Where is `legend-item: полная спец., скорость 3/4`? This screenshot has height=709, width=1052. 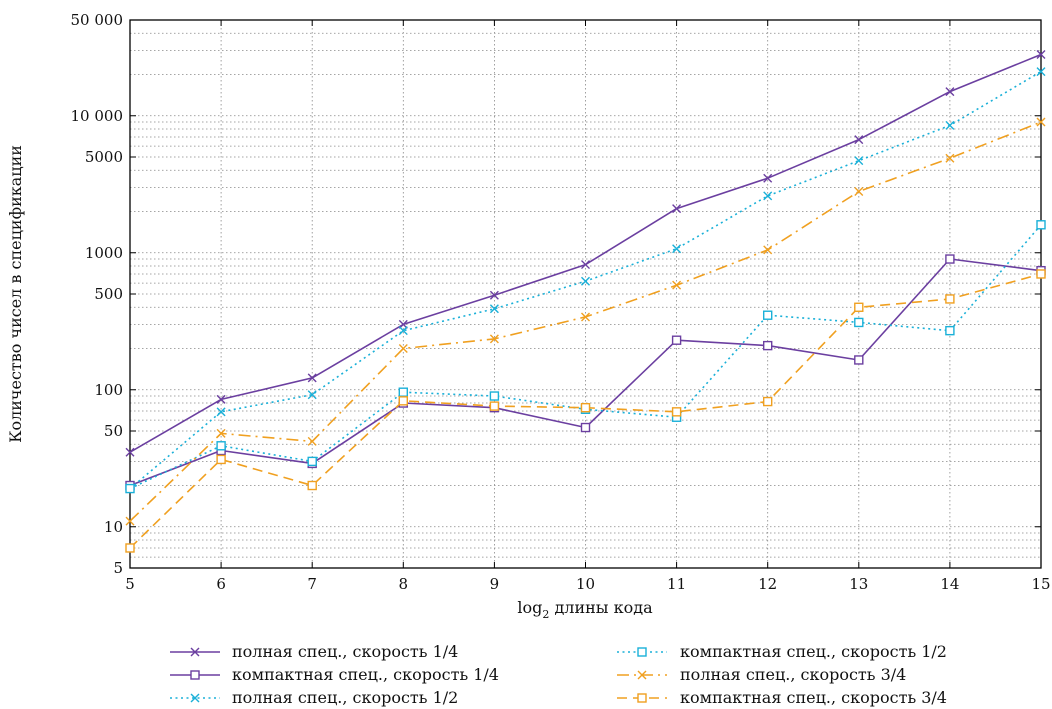
legend-item: полная спец., скорость 3/4 is located at coordinates (761, 674).